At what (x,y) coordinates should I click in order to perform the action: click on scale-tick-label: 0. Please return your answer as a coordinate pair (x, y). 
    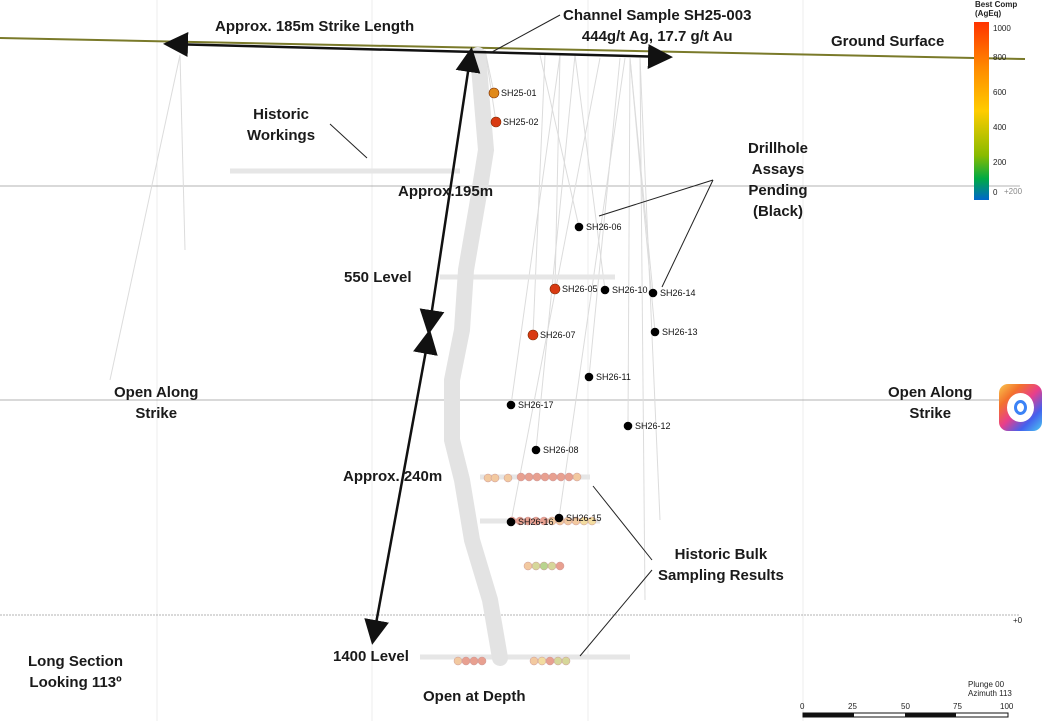
    Looking at the image, I should click on (802, 706).